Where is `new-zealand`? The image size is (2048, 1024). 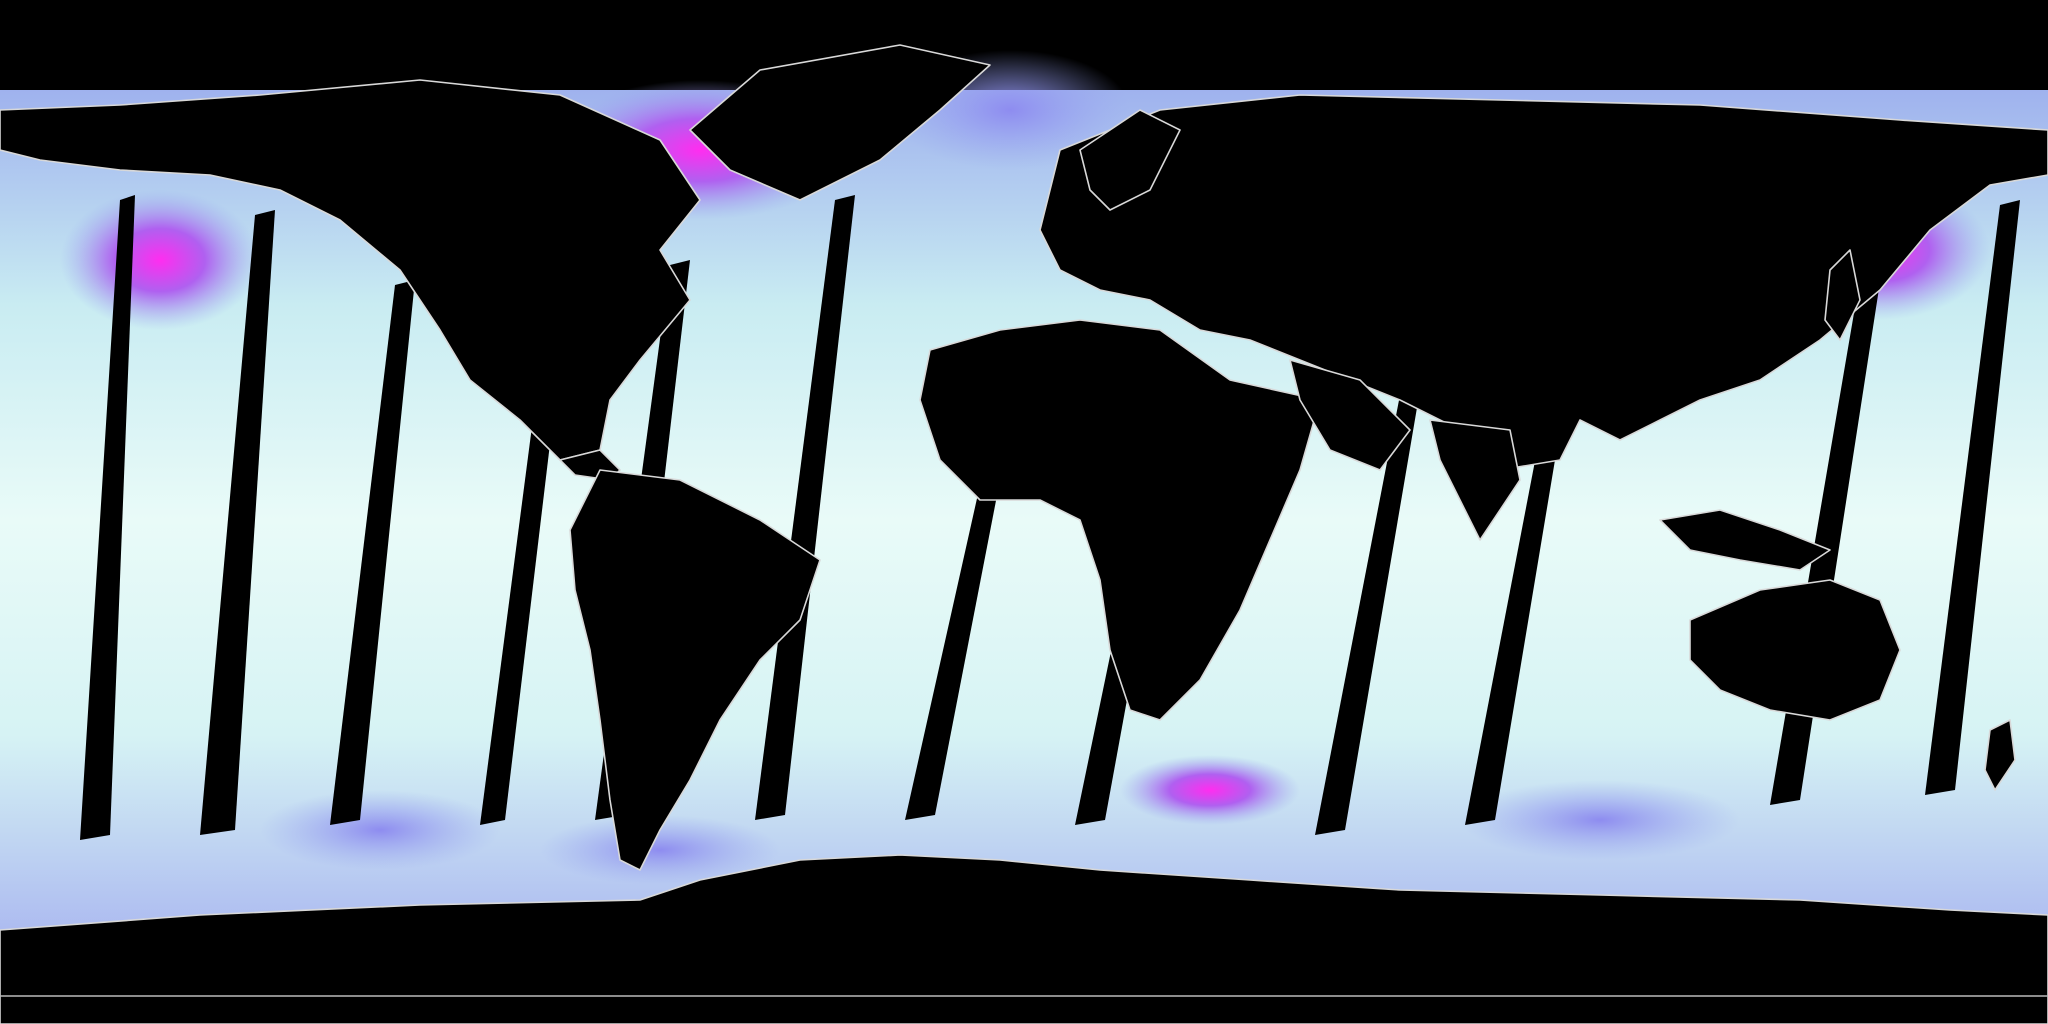
new-zealand is located at coordinates (2000, 755).